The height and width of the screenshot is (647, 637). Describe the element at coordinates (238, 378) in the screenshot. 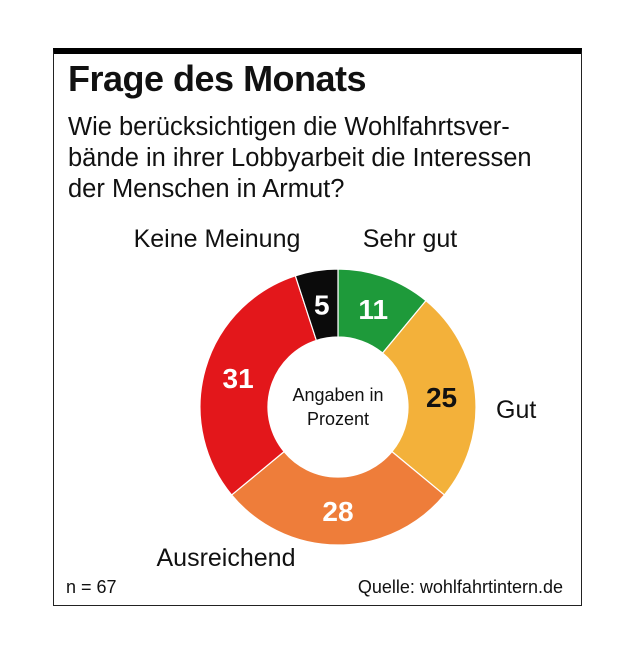

I see `slice-value-unlabeled: 31` at that location.